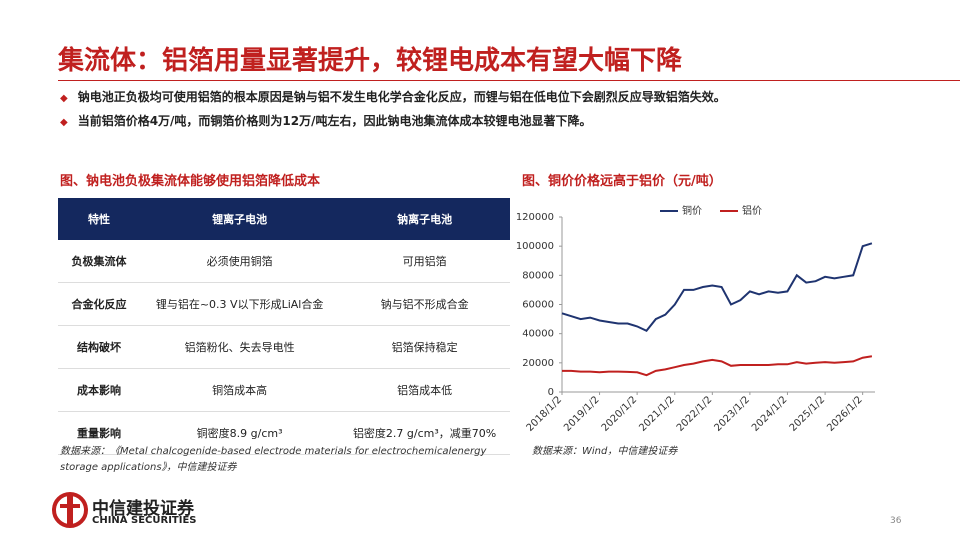  I want to click on table-row: 合金化反应 锂与铝在~0.3 V以下形成LiAl合金 钠与铝不形成合金, so click(284, 304).